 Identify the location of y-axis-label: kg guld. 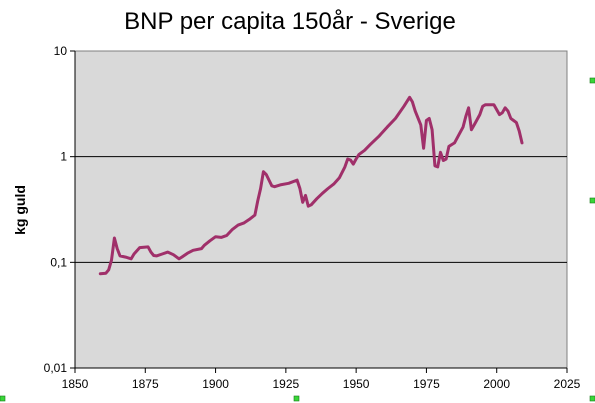
(20, 210).